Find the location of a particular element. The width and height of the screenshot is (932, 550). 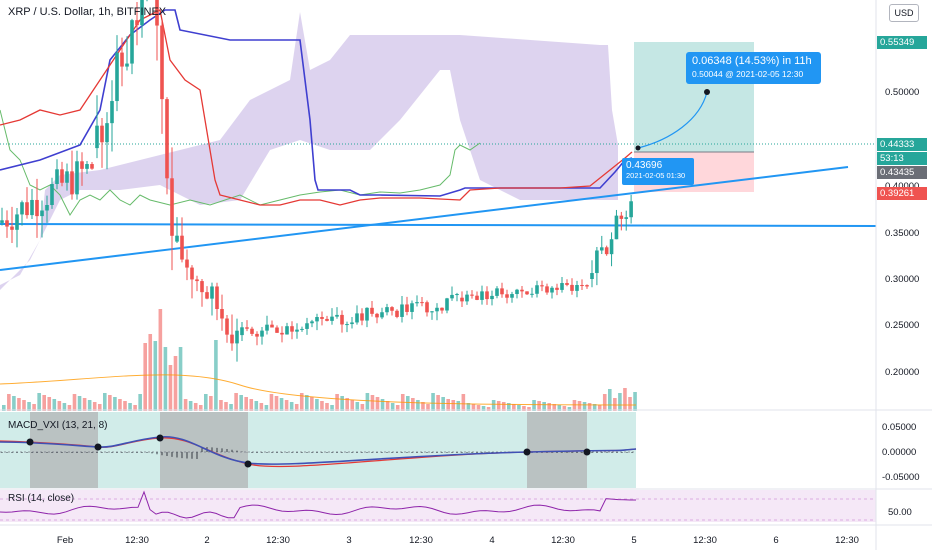

time-axis-label: 5 is located at coordinates (633, 540).